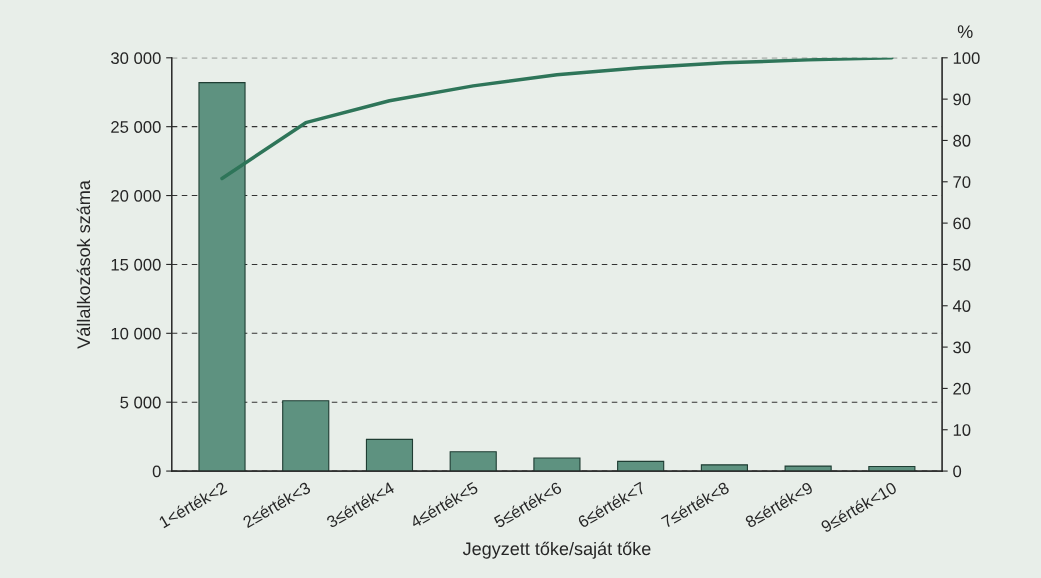 This screenshot has width=1041, height=578. I want to click on x-axis-title: Jegyzett tőke/saját tőke, so click(556, 550).